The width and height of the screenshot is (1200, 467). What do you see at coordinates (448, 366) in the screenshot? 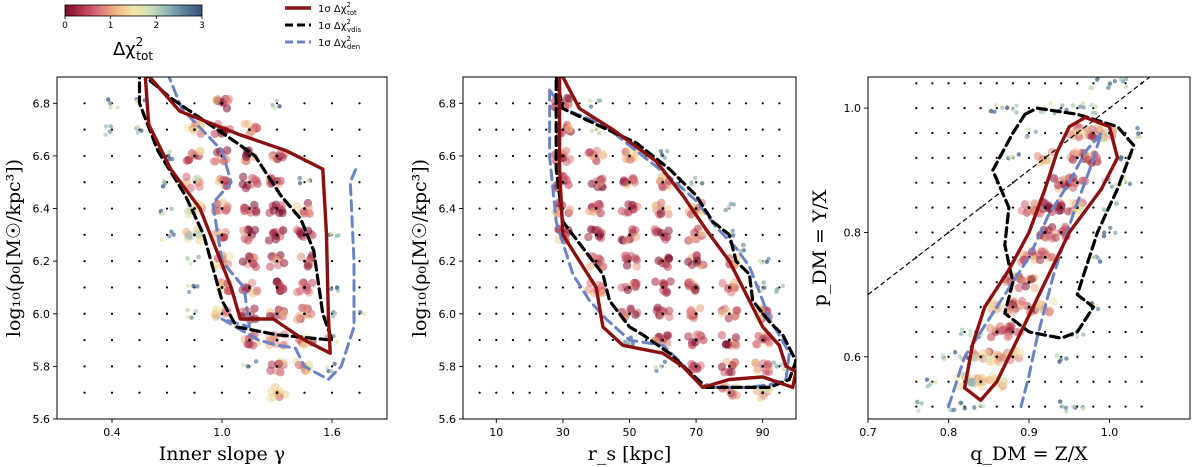
I see `y-tick-label: 5.8` at bounding box center [448, 366].